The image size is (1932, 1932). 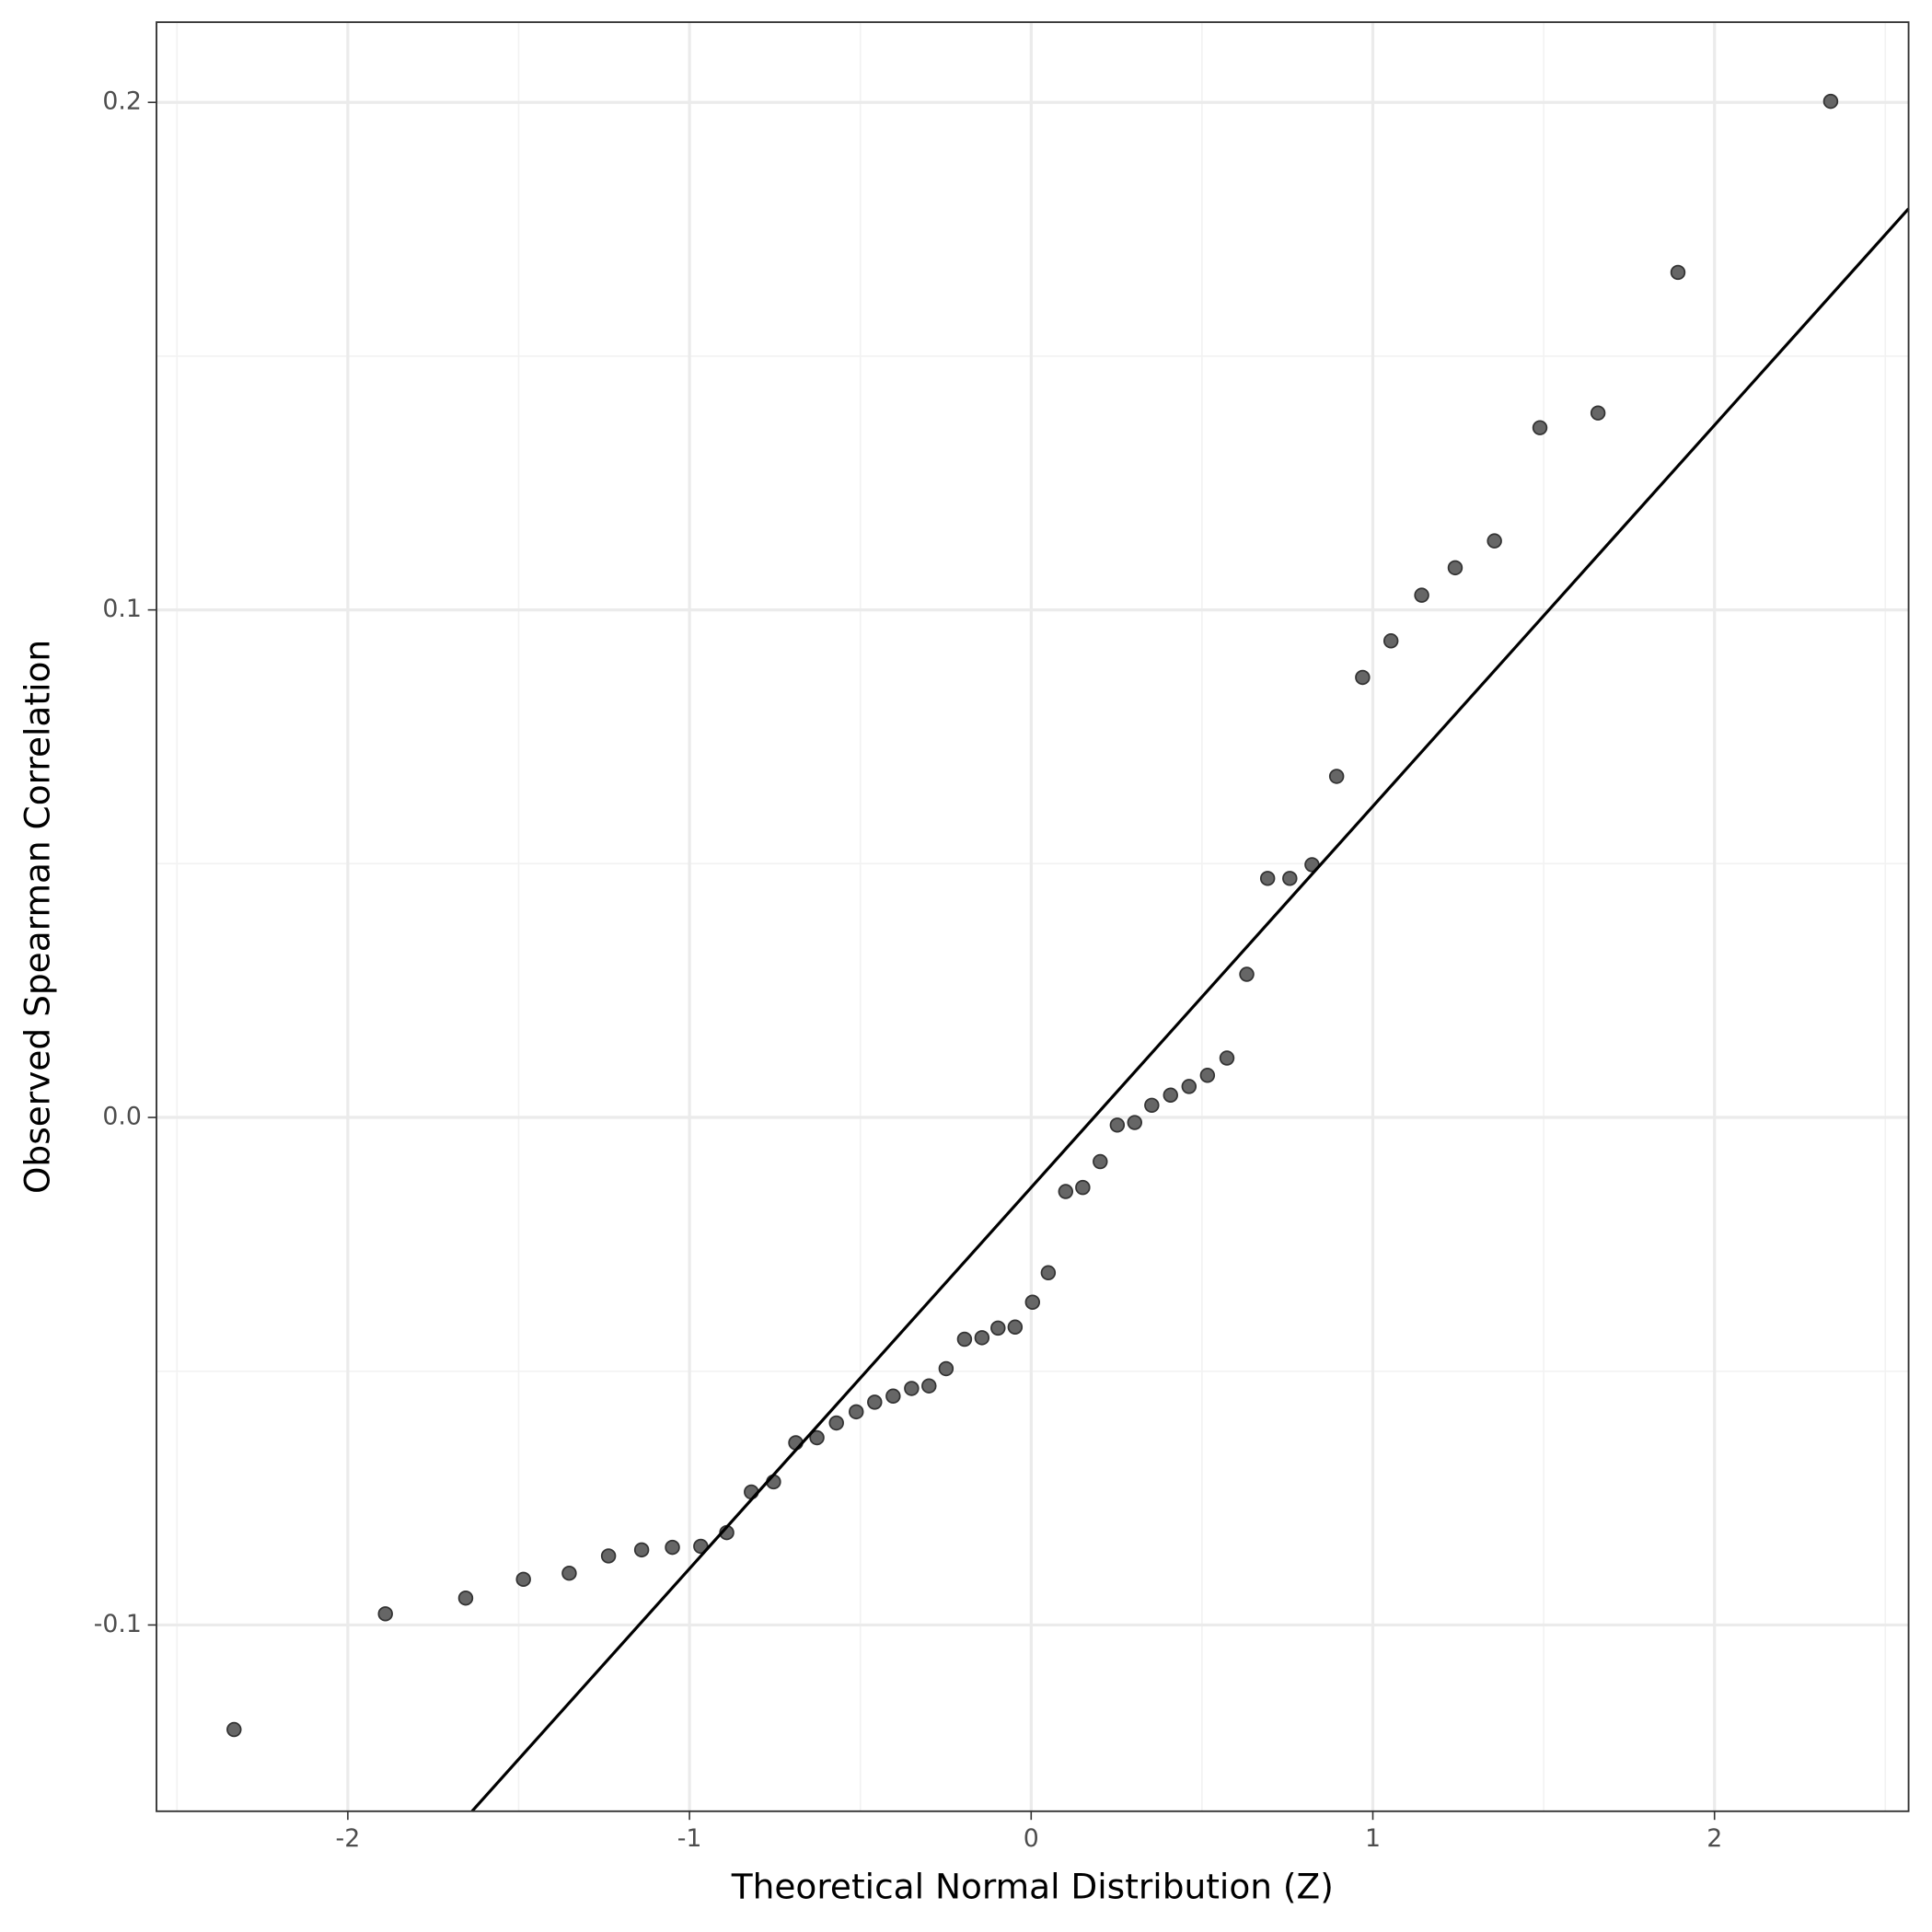 What do you see at coordinates (1032, 1839) in the screenshot?
I see `x-tick-label: 0` at bounding box center [1032, 1839].